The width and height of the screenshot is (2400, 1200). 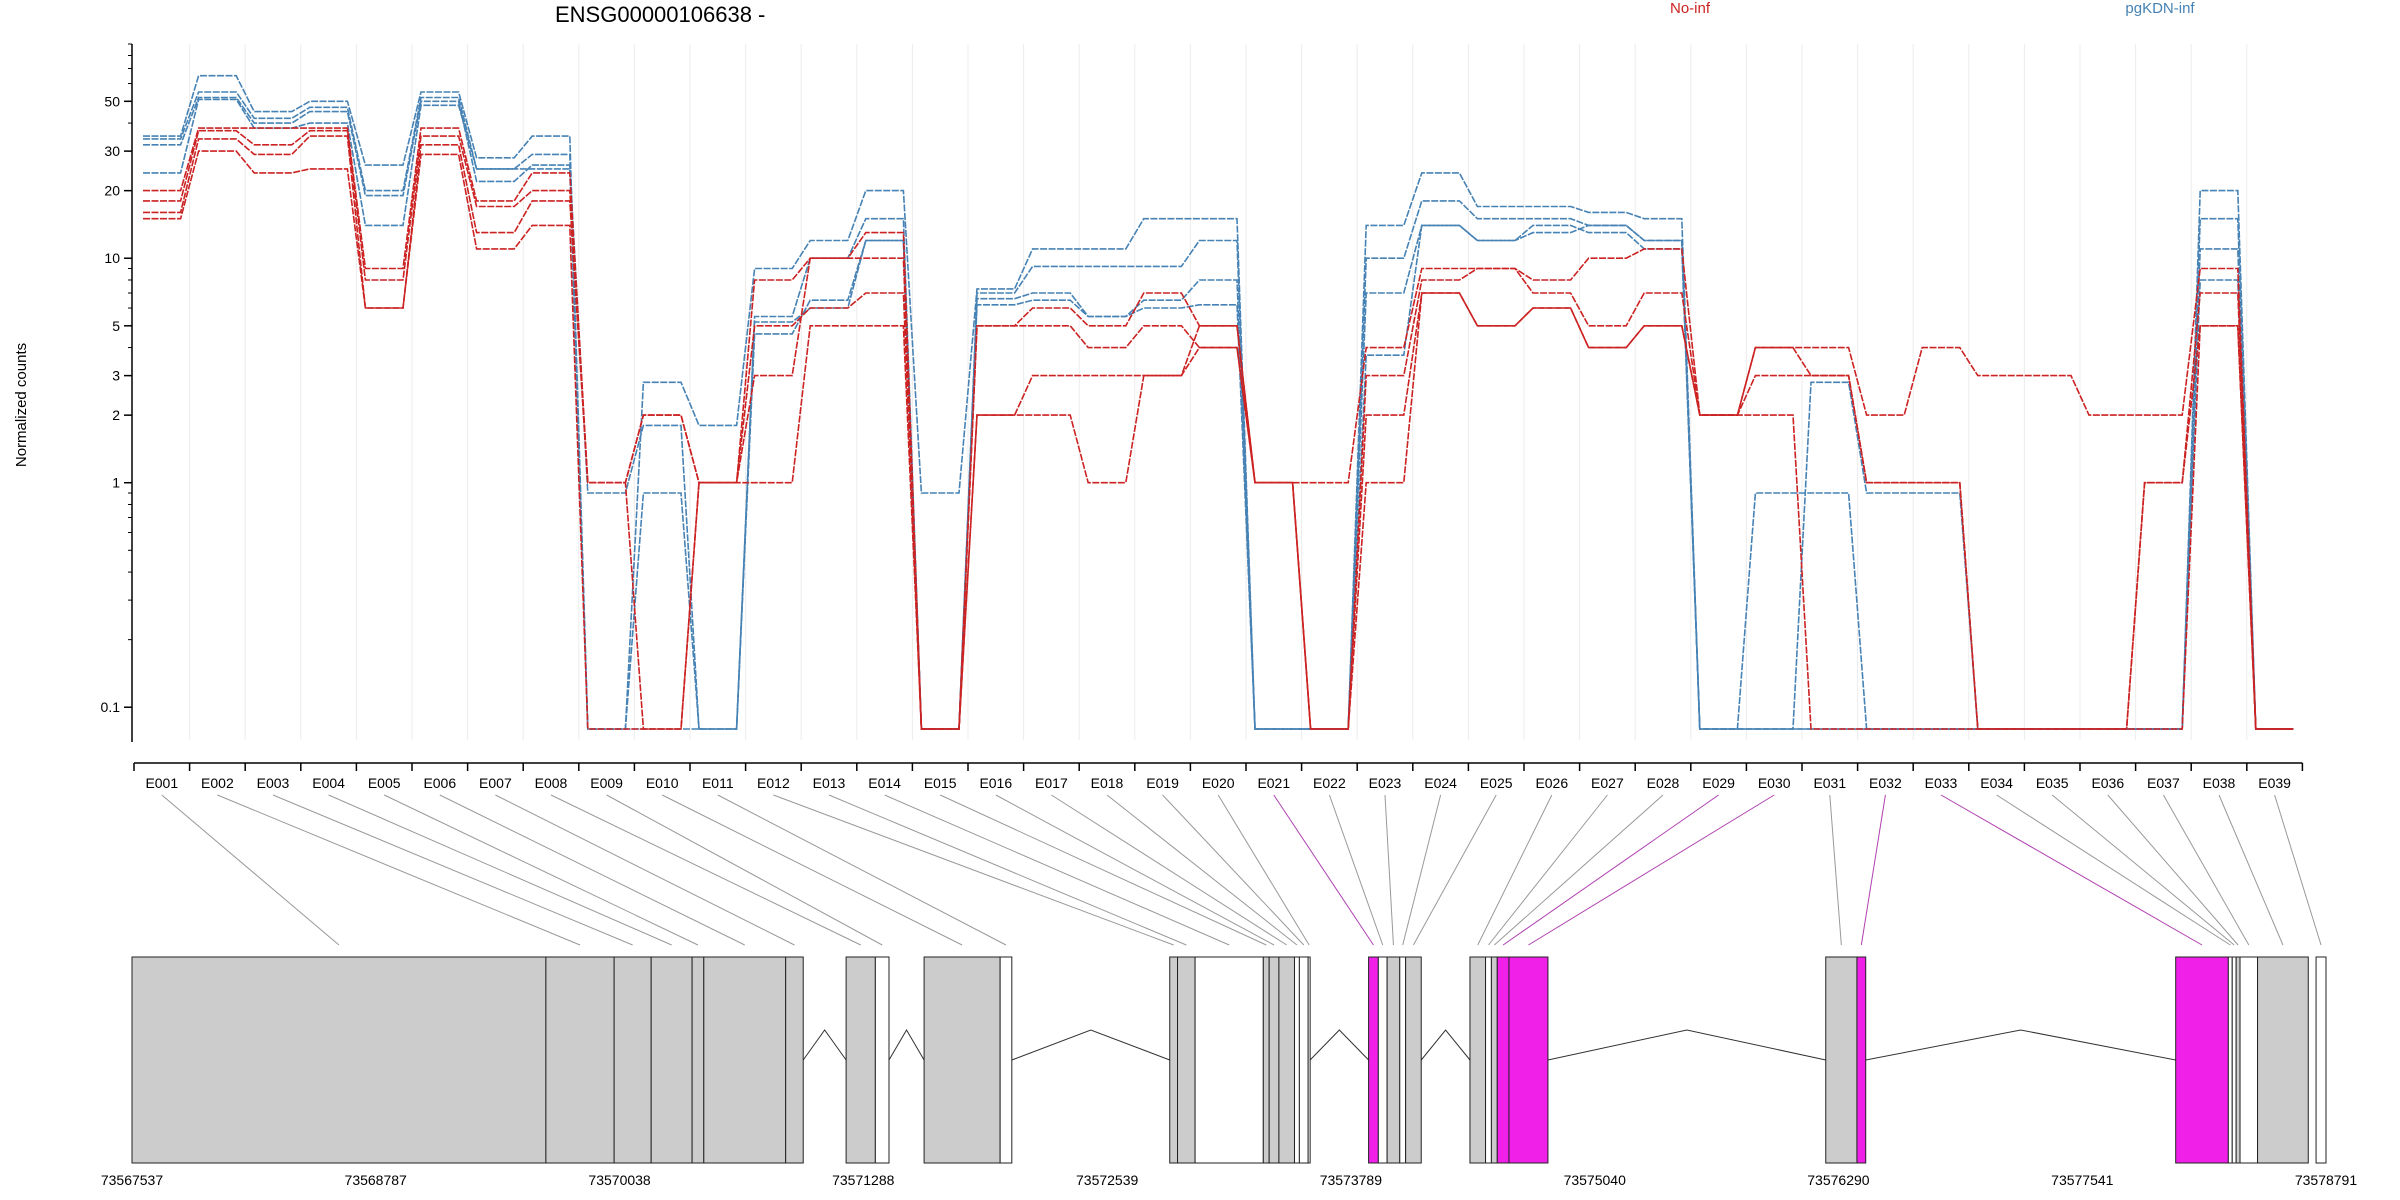 I want to click on exon-block-E036, so click(x=2238, y=1060).